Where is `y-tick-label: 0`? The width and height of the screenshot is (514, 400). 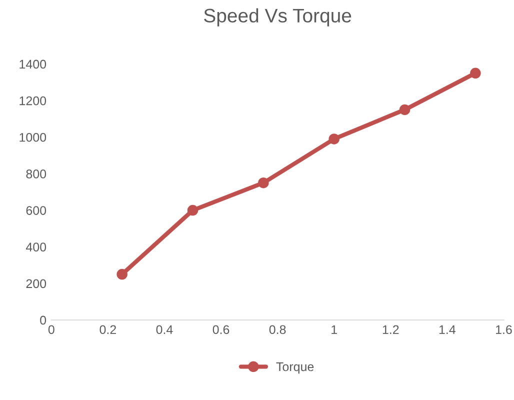
y-tick-label: 0 is located at coordinates (43, 320).